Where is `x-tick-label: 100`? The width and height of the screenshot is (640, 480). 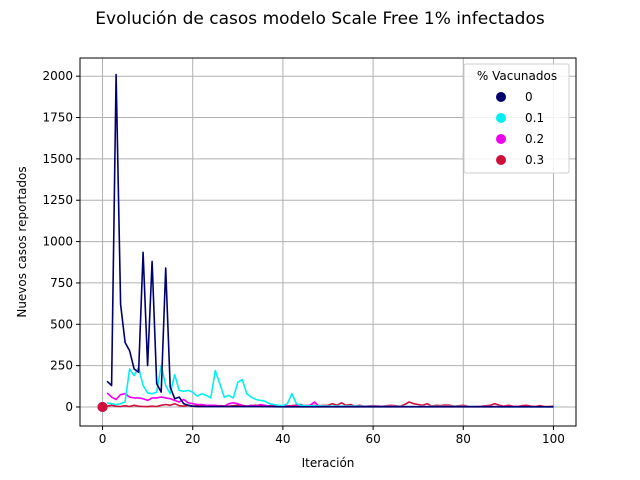 x-tick-label: 100 is located at coordinates (553, 439).